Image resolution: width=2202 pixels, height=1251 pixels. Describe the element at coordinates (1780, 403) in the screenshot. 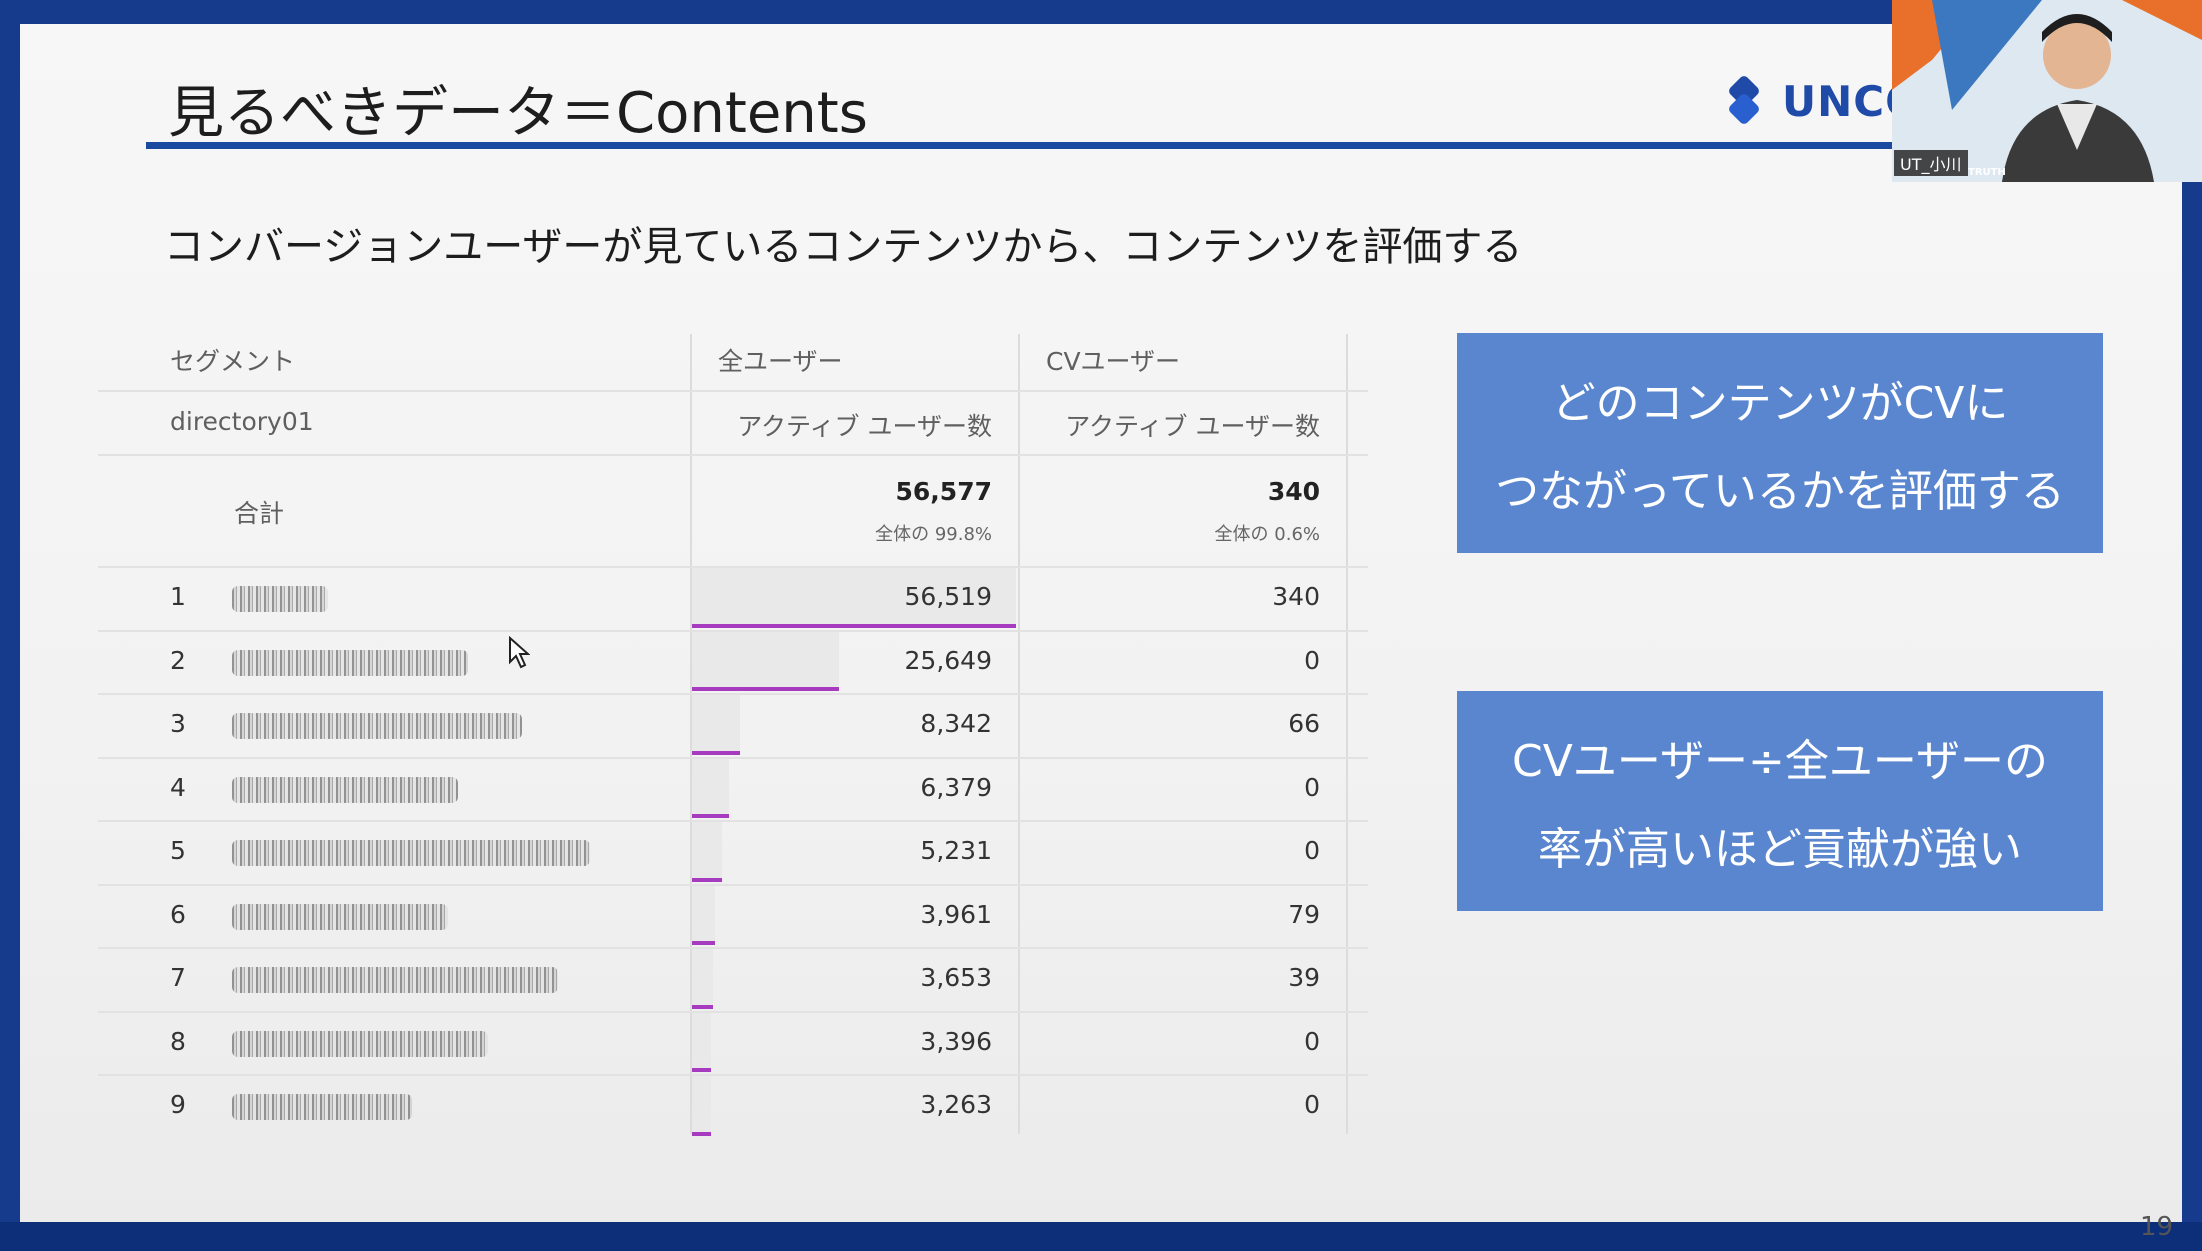

I see `callout-line: どのコンテンツがCVに` at that location.